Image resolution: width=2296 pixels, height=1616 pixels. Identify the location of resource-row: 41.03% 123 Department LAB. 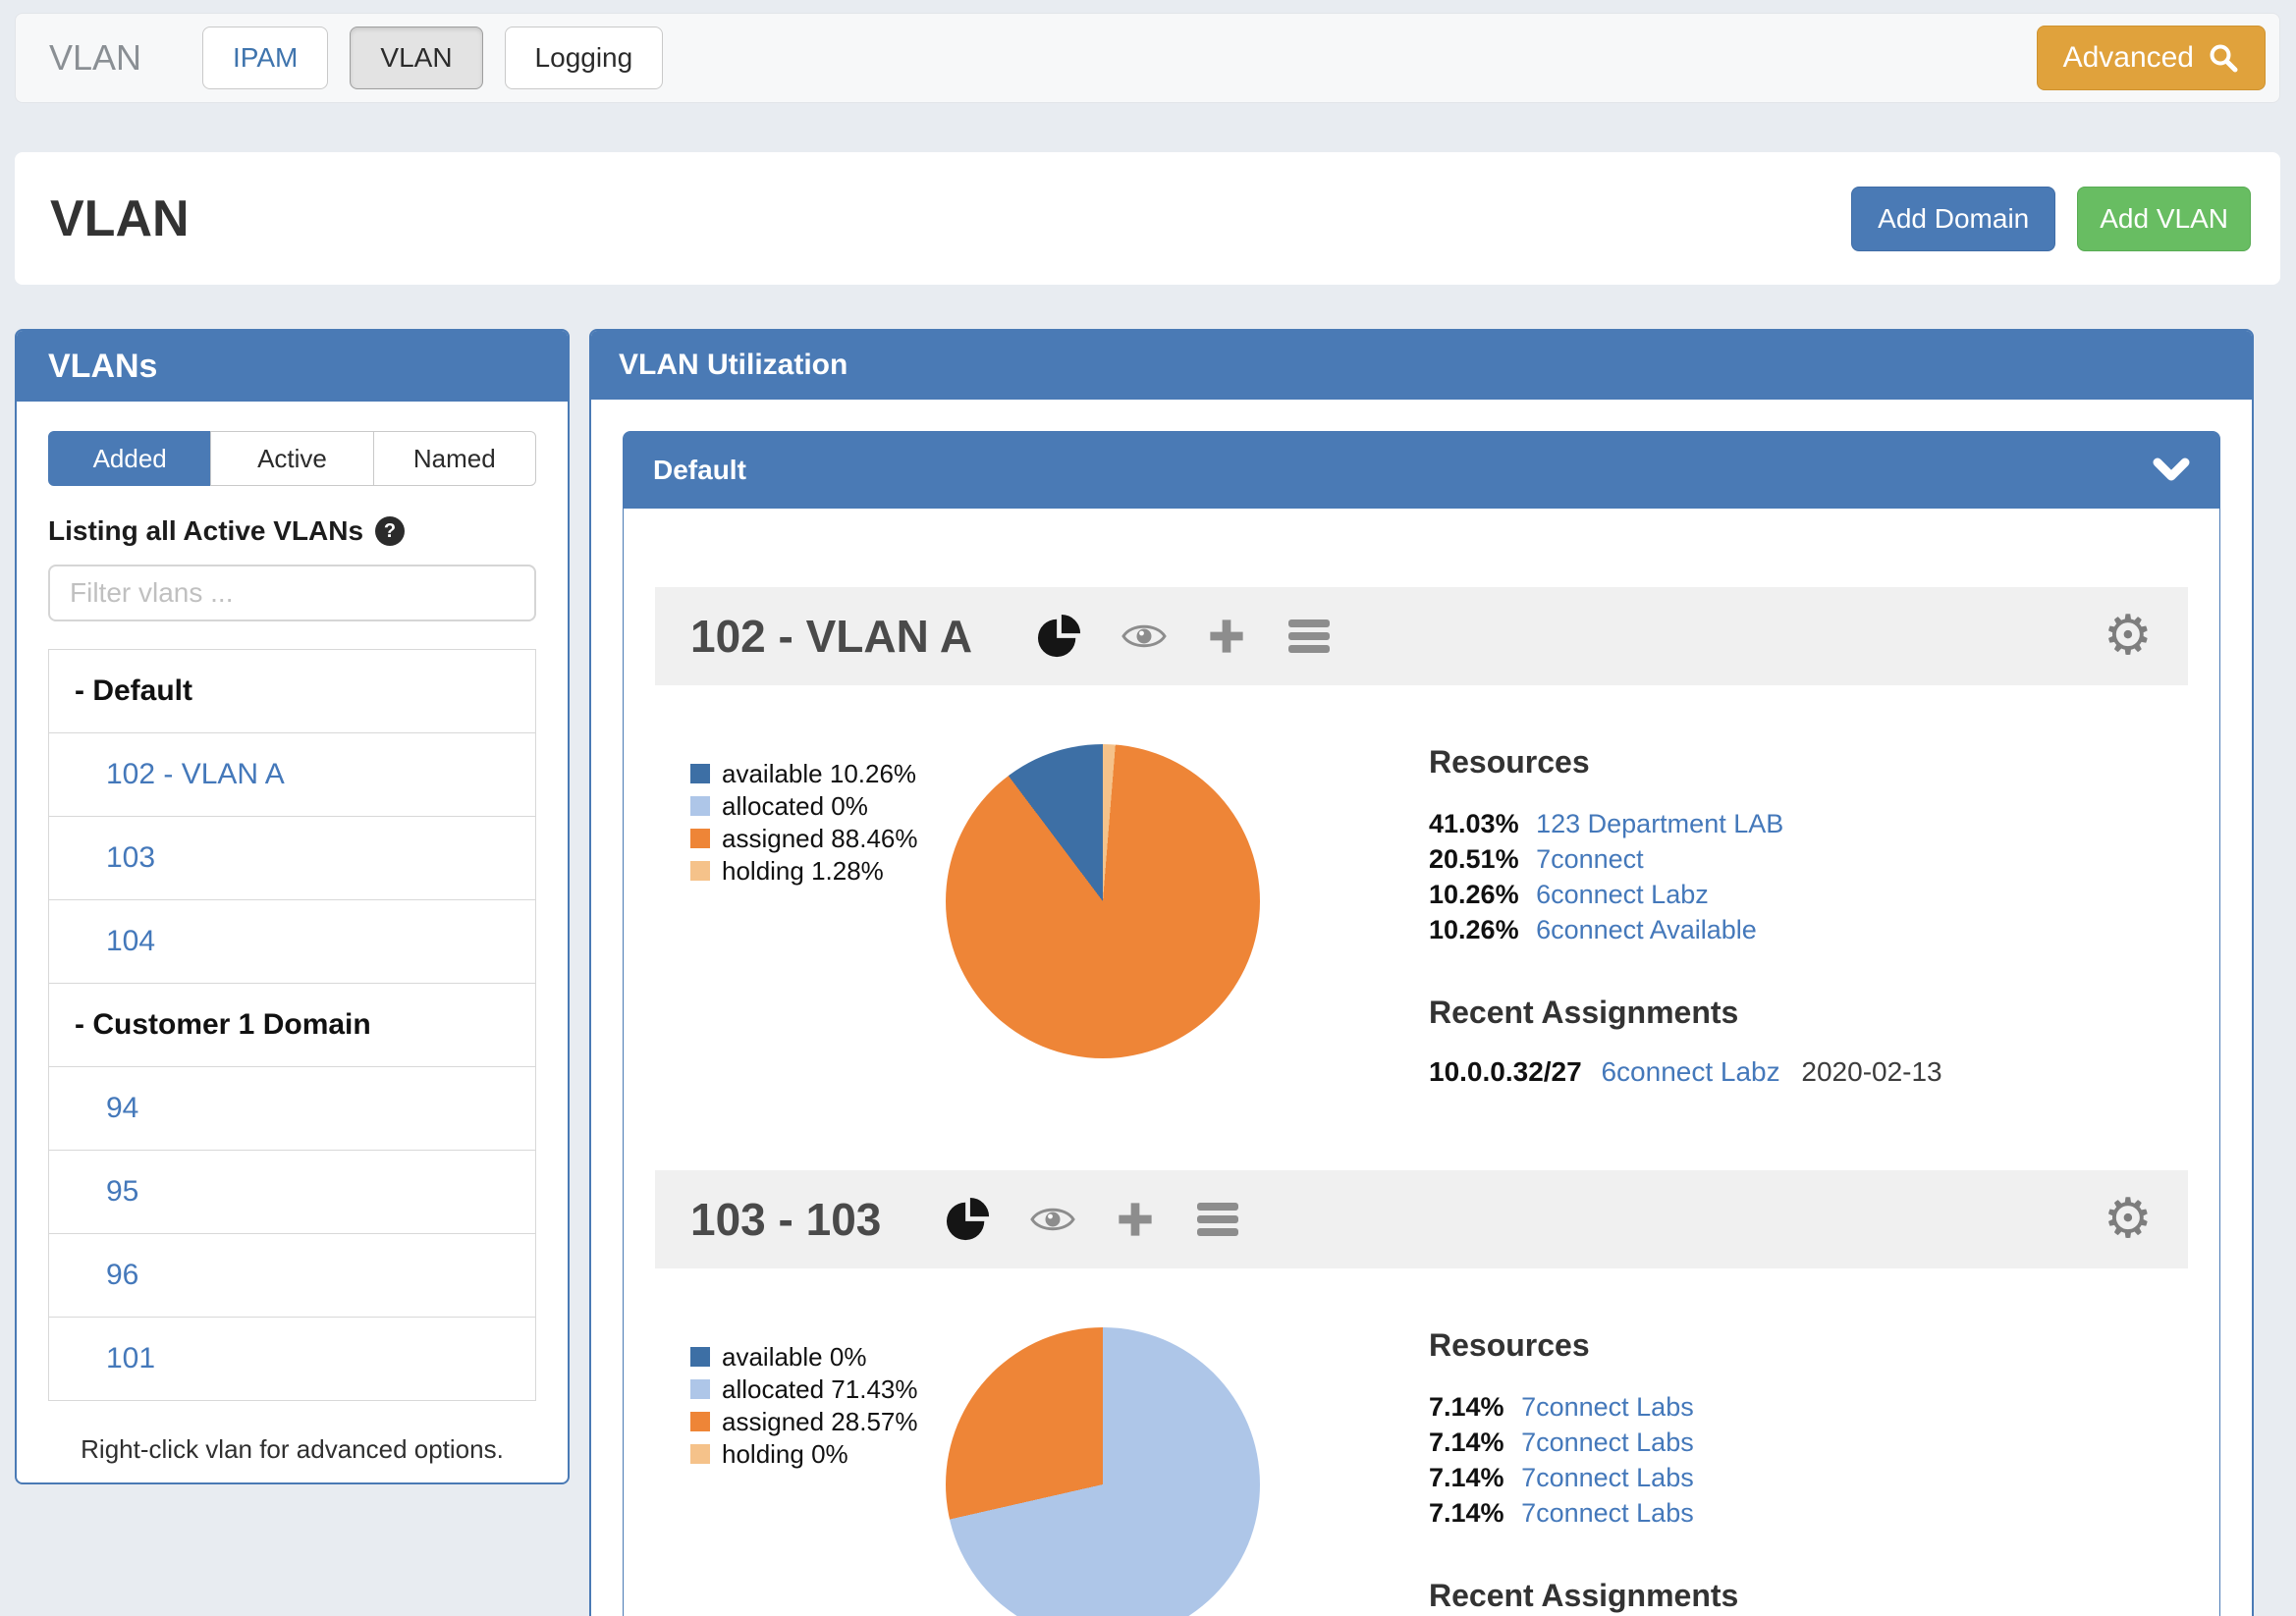
(1685, 823).